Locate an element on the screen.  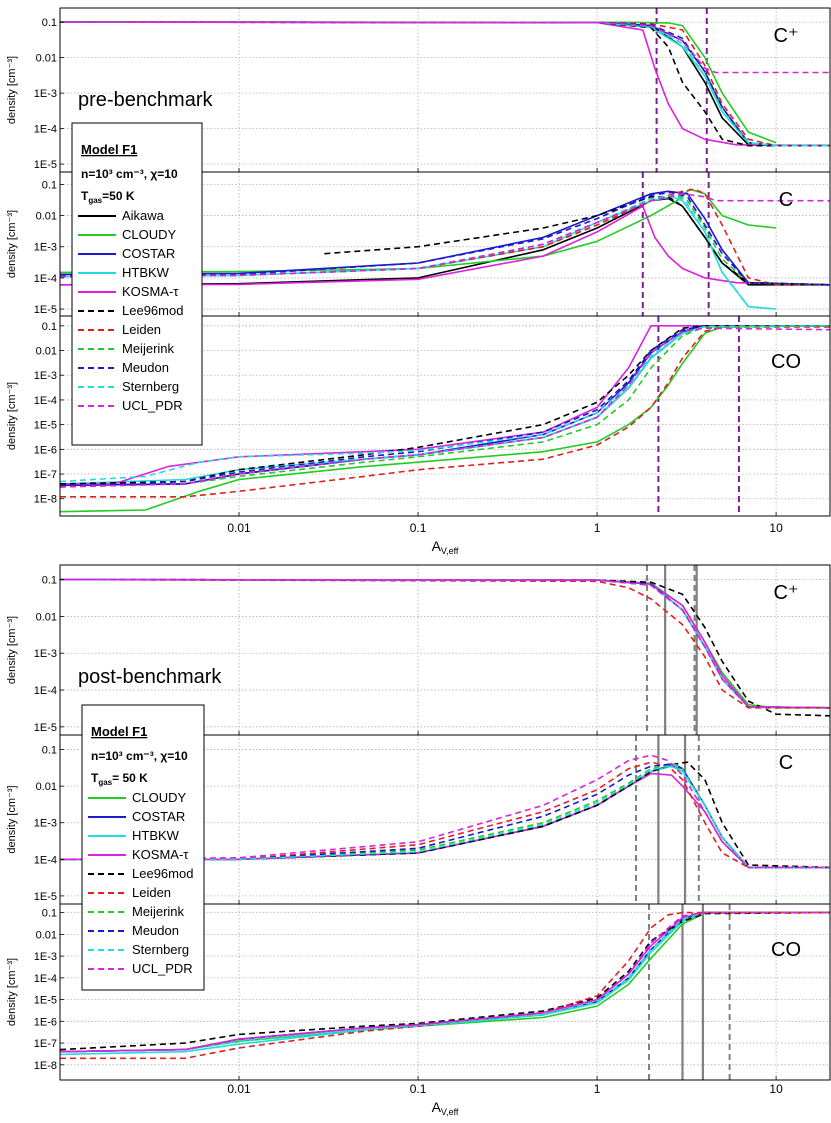
x-tick-label: 0.01 is located at coordinates (239, 1089).